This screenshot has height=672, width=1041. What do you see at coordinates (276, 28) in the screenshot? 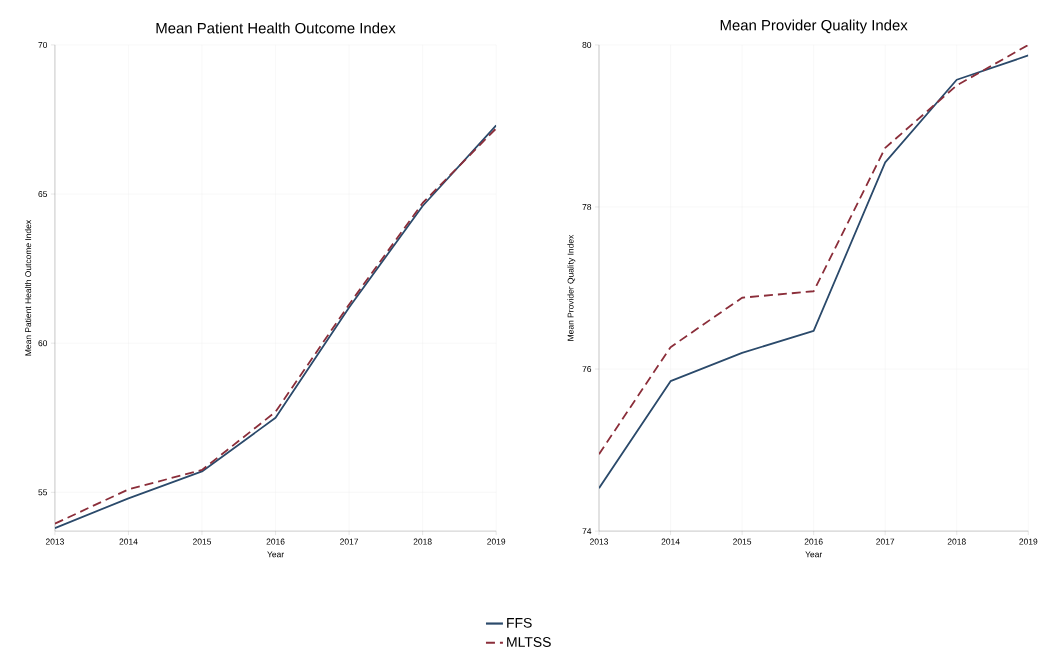
I see `chart-title: Mean Patient Health Outcome Index` at bounding box center [276, 28].